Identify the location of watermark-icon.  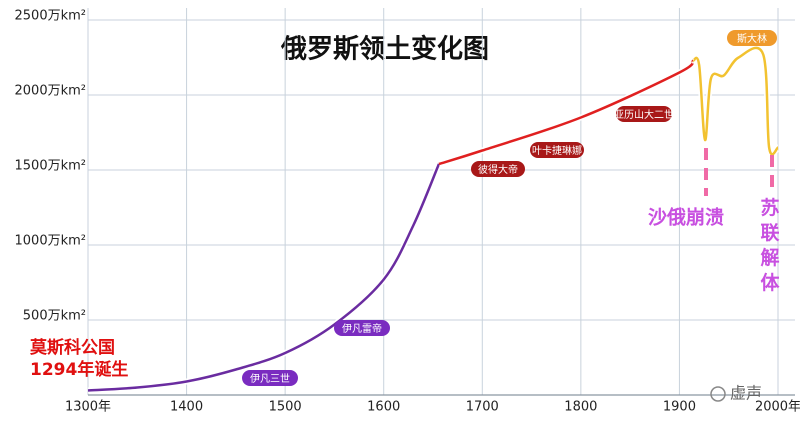
(718, 394).